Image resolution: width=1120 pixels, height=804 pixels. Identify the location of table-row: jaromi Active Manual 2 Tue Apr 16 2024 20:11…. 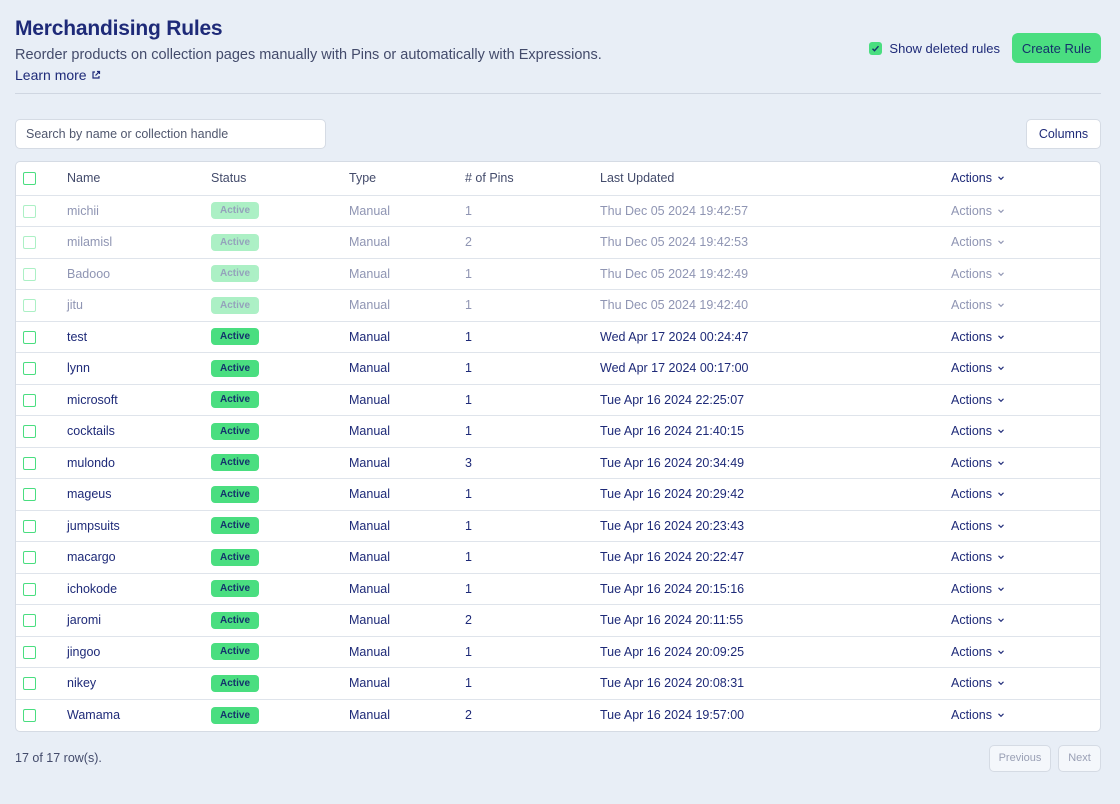
(558, 620).